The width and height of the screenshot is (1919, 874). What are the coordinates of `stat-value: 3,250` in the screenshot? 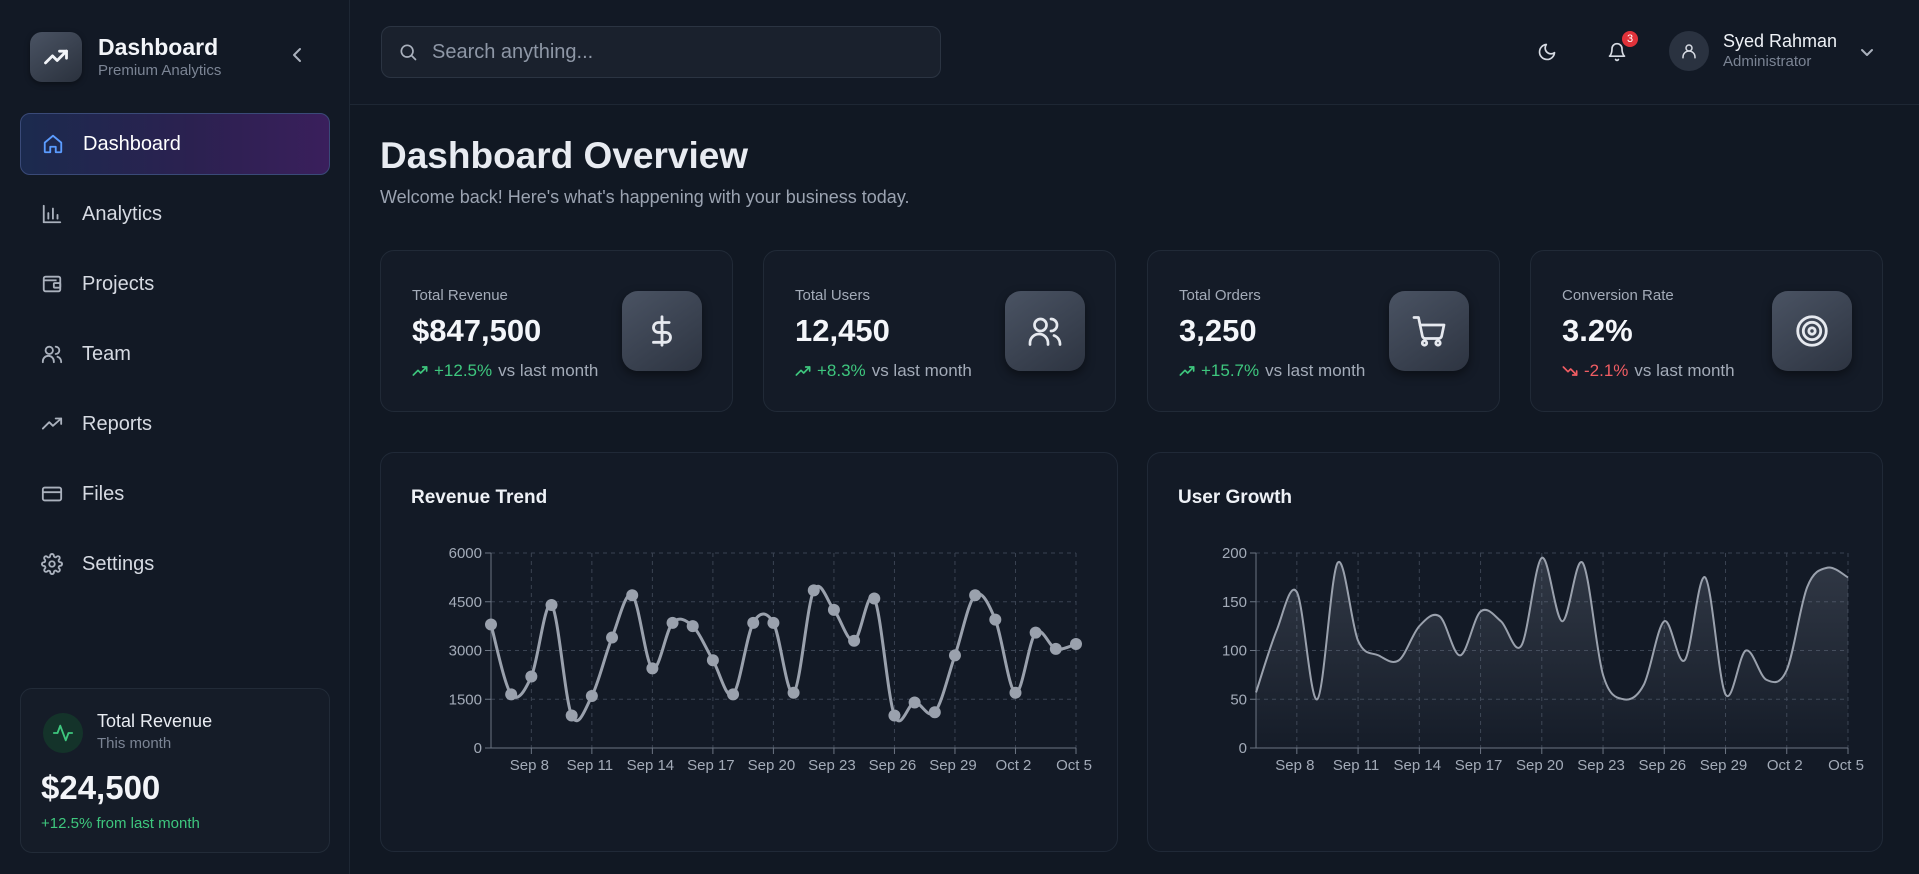 It's located at (1218, 330).